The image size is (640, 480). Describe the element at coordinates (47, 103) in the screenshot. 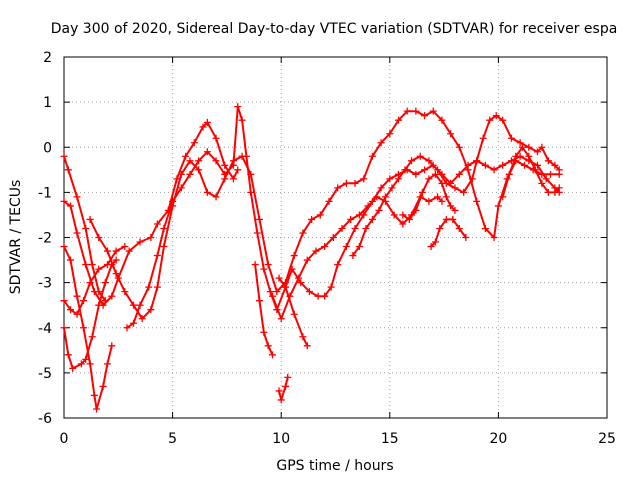

I see `y-tick-label: 1` at that location.